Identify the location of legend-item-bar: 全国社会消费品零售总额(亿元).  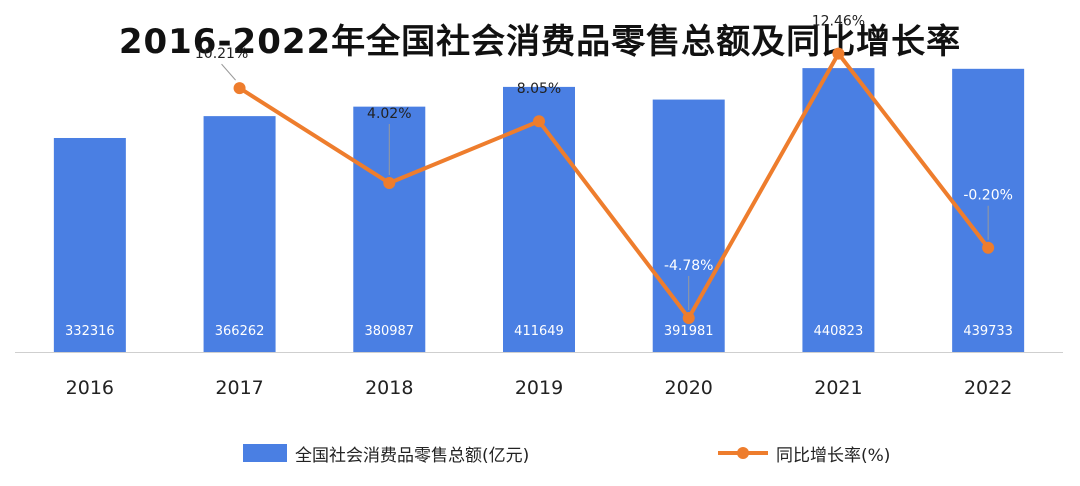
(386, 453).